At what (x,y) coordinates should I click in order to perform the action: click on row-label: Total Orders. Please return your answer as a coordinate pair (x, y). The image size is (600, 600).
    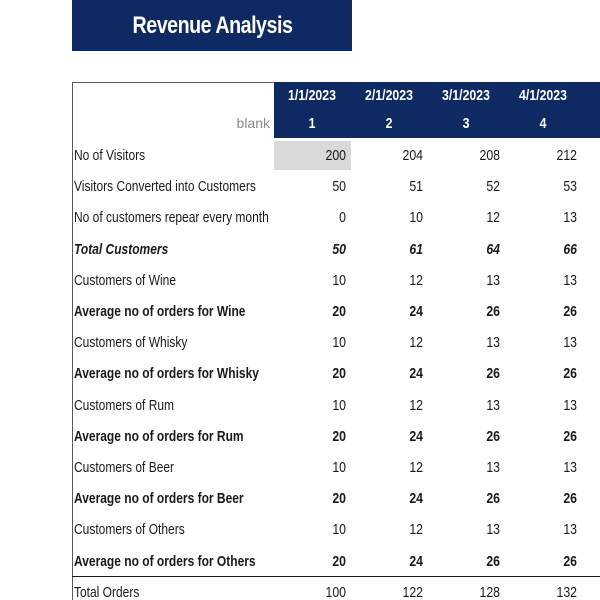
    Looking at the image, I should click on (107, 591).